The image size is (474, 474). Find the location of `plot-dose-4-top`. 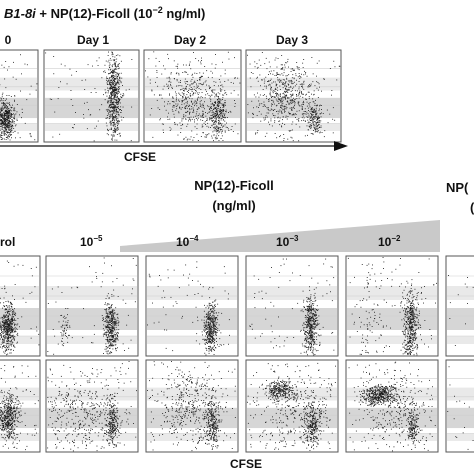

plot-dose-4-top is located at coordinates (392, 306).